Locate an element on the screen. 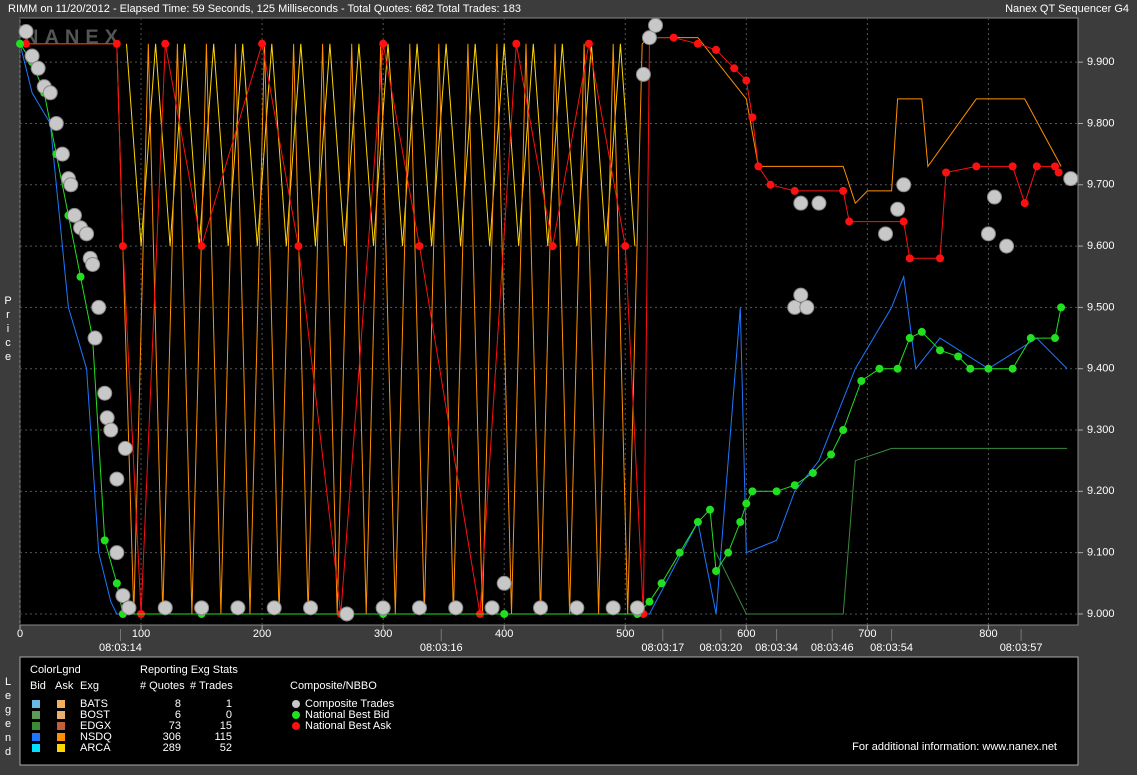  exchange-name: BOST is located at coordinates (95, 715).